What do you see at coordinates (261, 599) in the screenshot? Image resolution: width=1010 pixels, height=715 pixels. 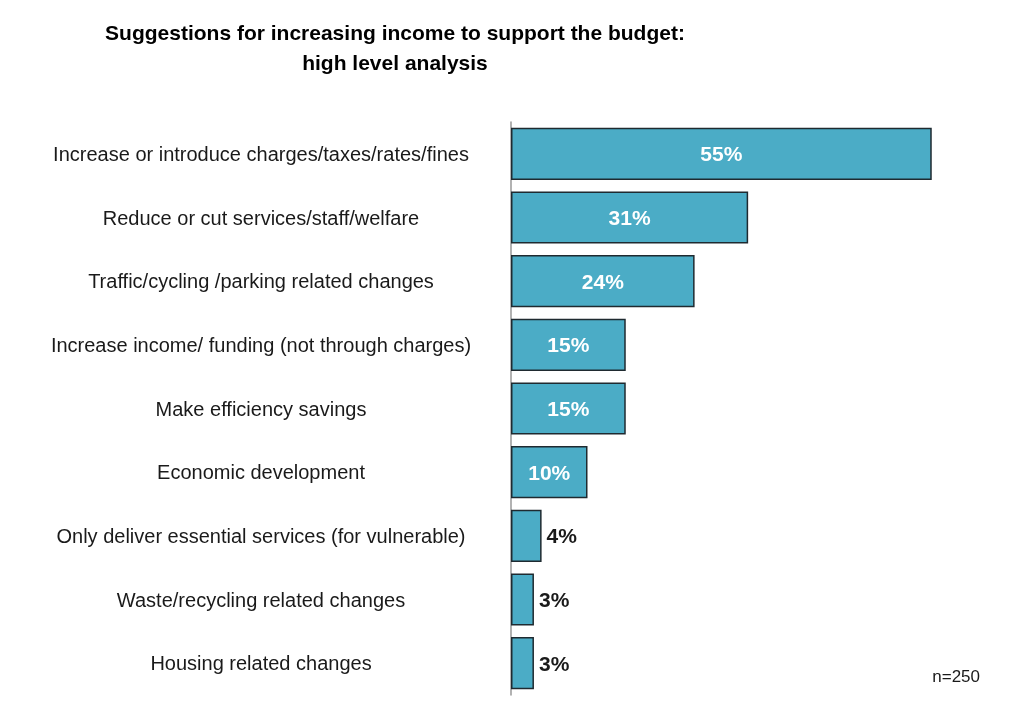 I see `y-tick-label: Waste/recycling related changes` at bounding box center [261, 599].